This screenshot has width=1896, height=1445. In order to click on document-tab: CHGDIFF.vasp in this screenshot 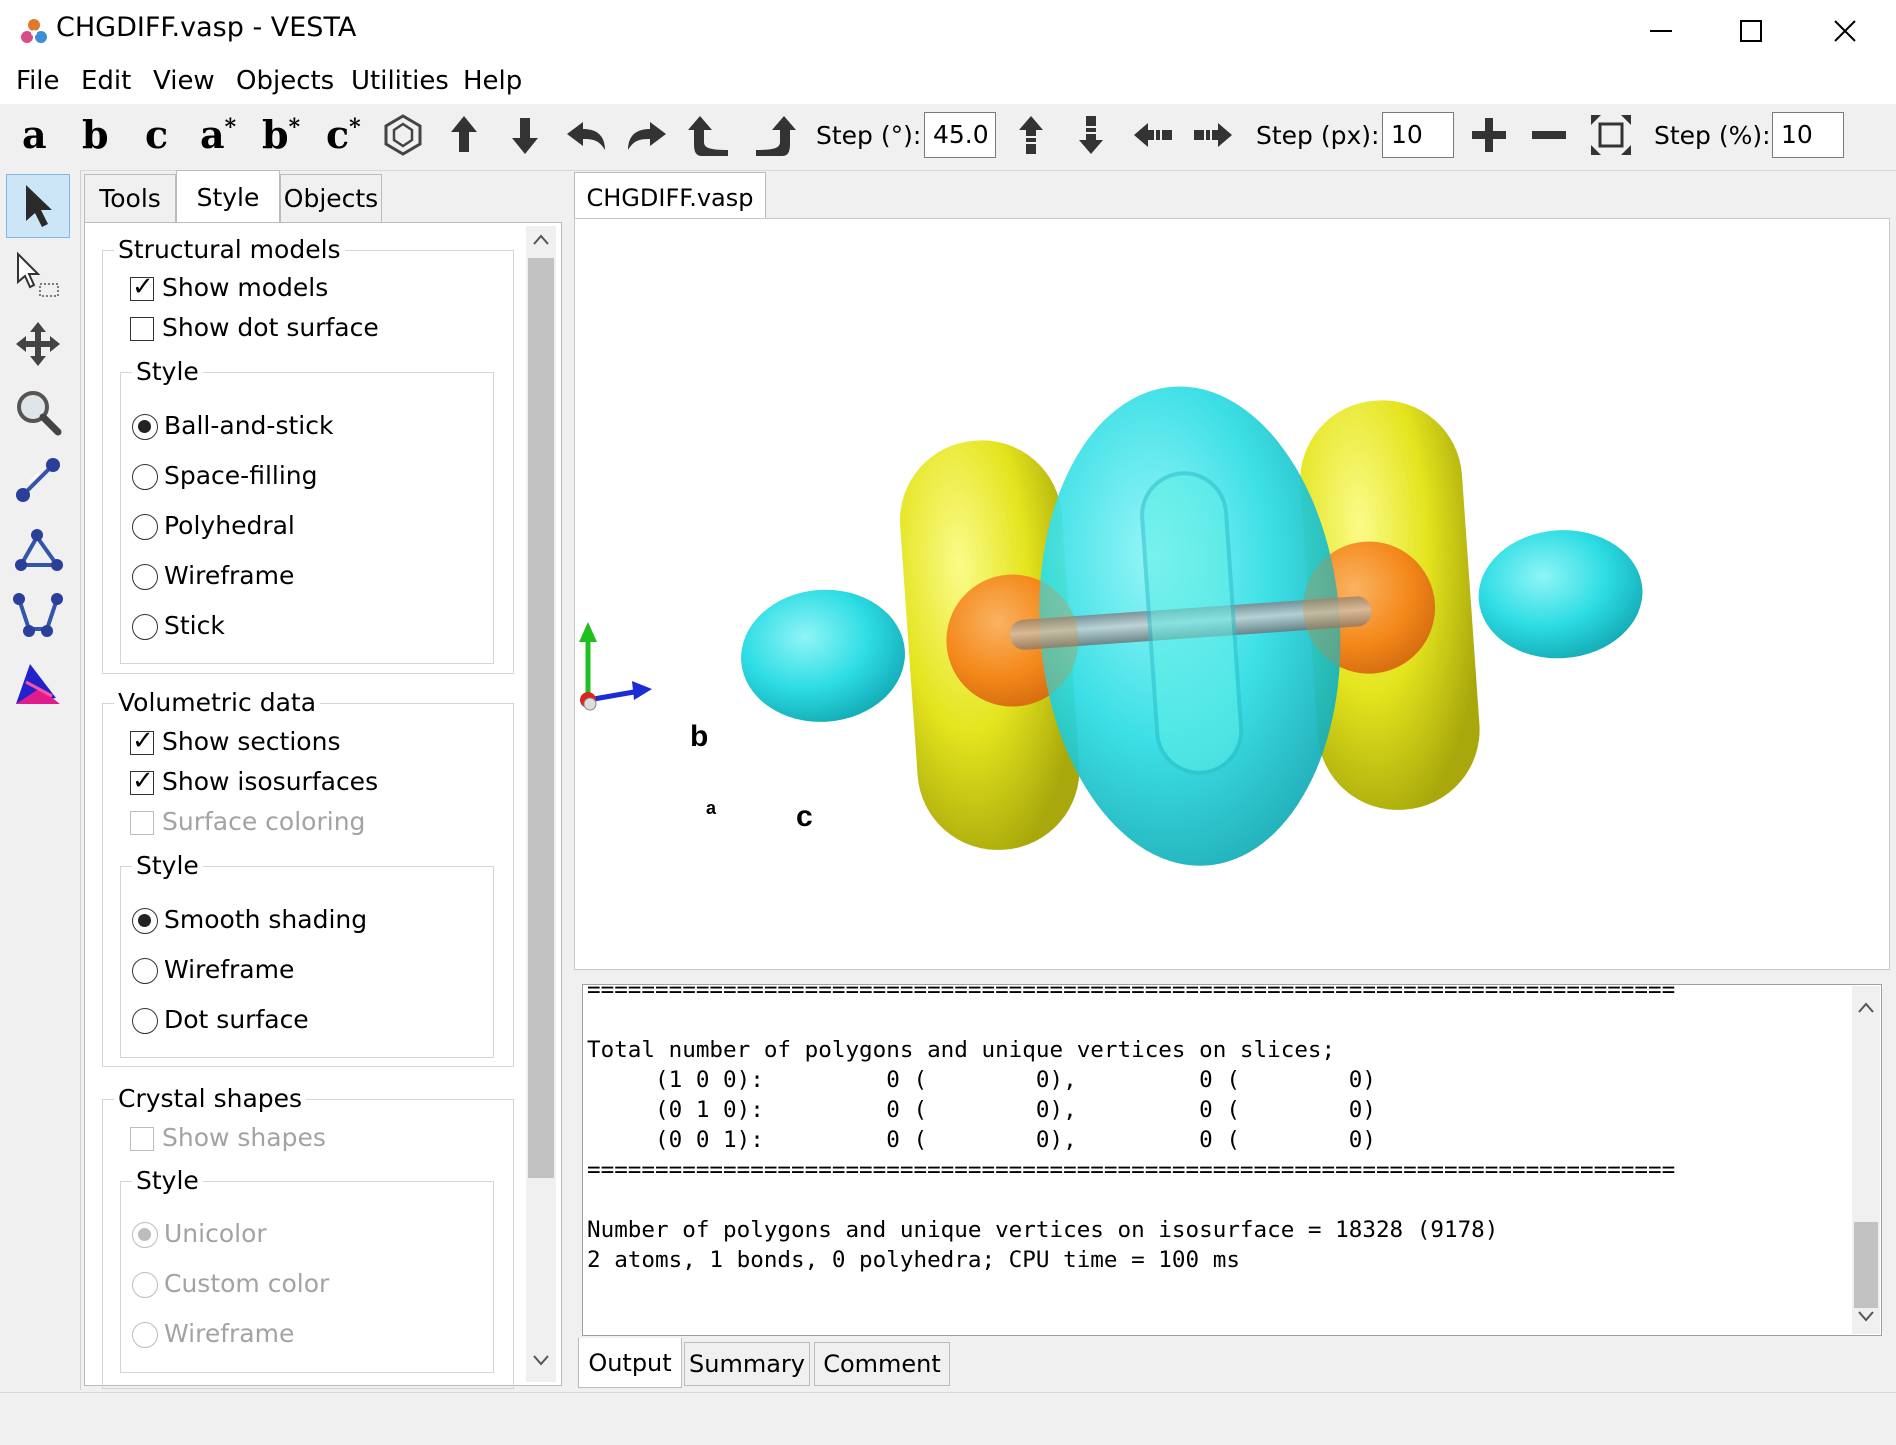, I will do `click(670, 197)`.